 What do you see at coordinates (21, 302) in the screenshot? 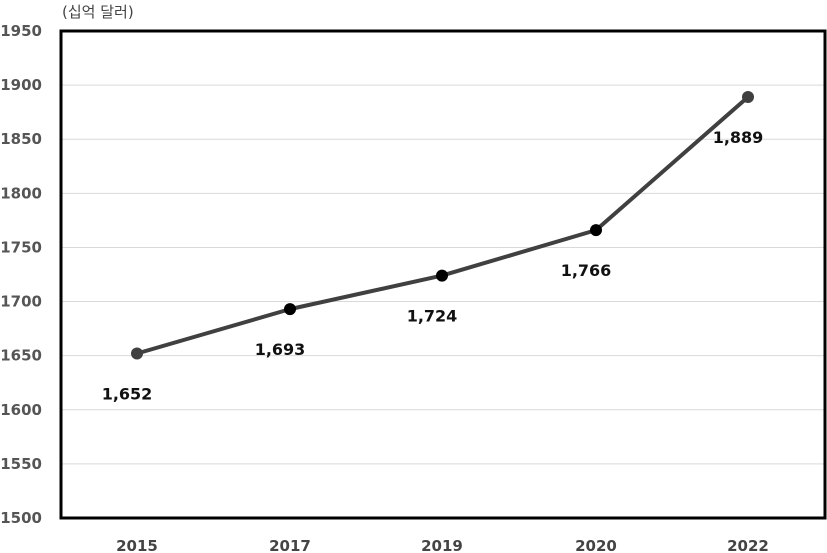
I see `y-tick-label: 1700` at bounding box center [21, 302].